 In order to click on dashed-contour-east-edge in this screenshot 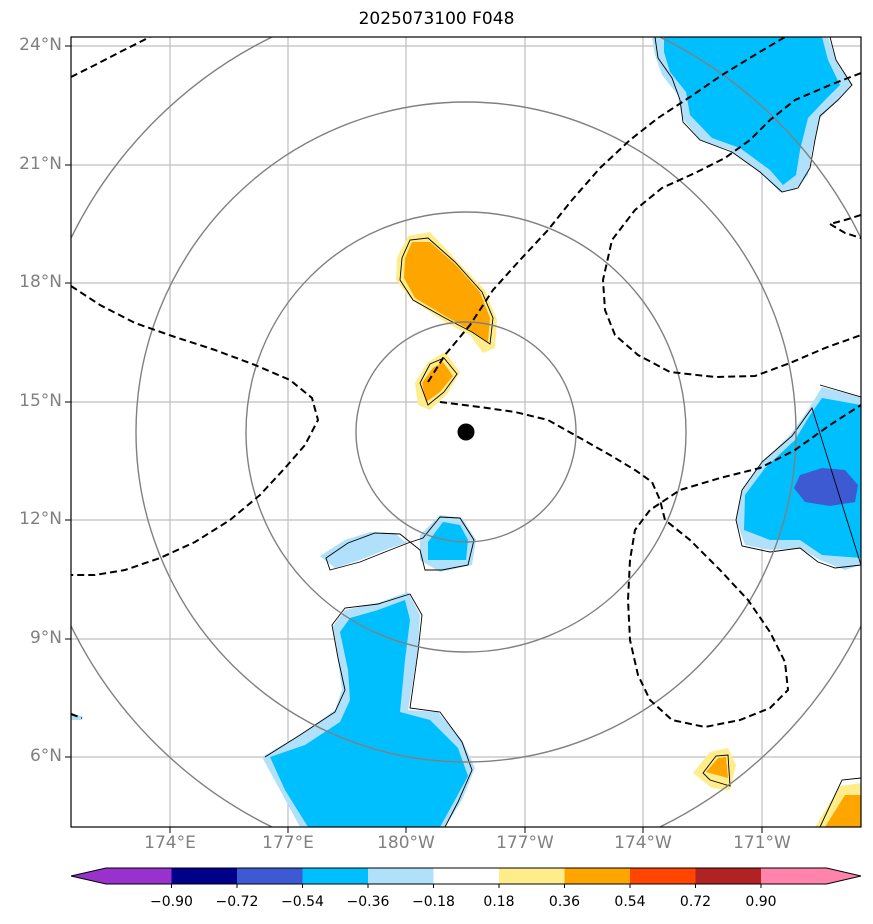, I will do `click(845, 231)`.